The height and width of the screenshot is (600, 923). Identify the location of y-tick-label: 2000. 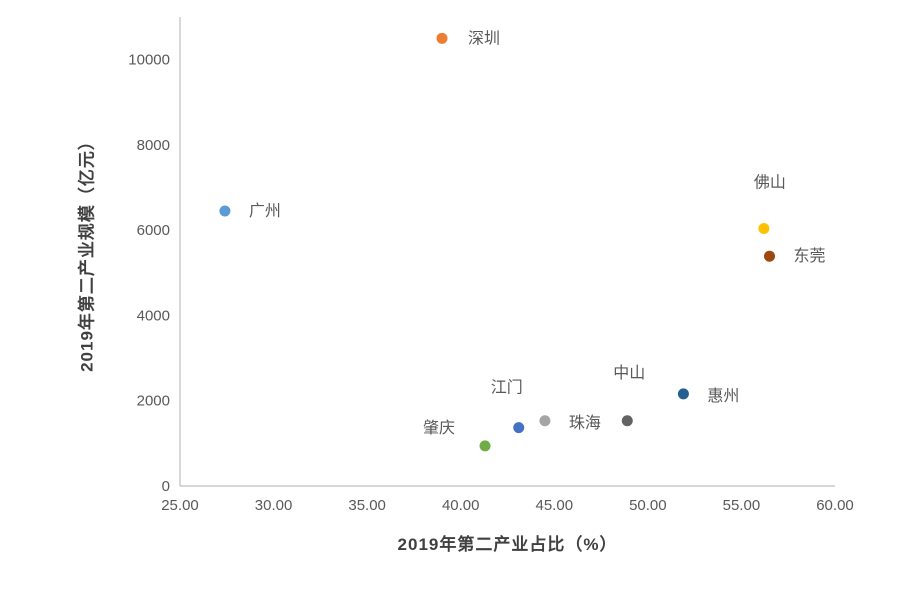
(153, 401).